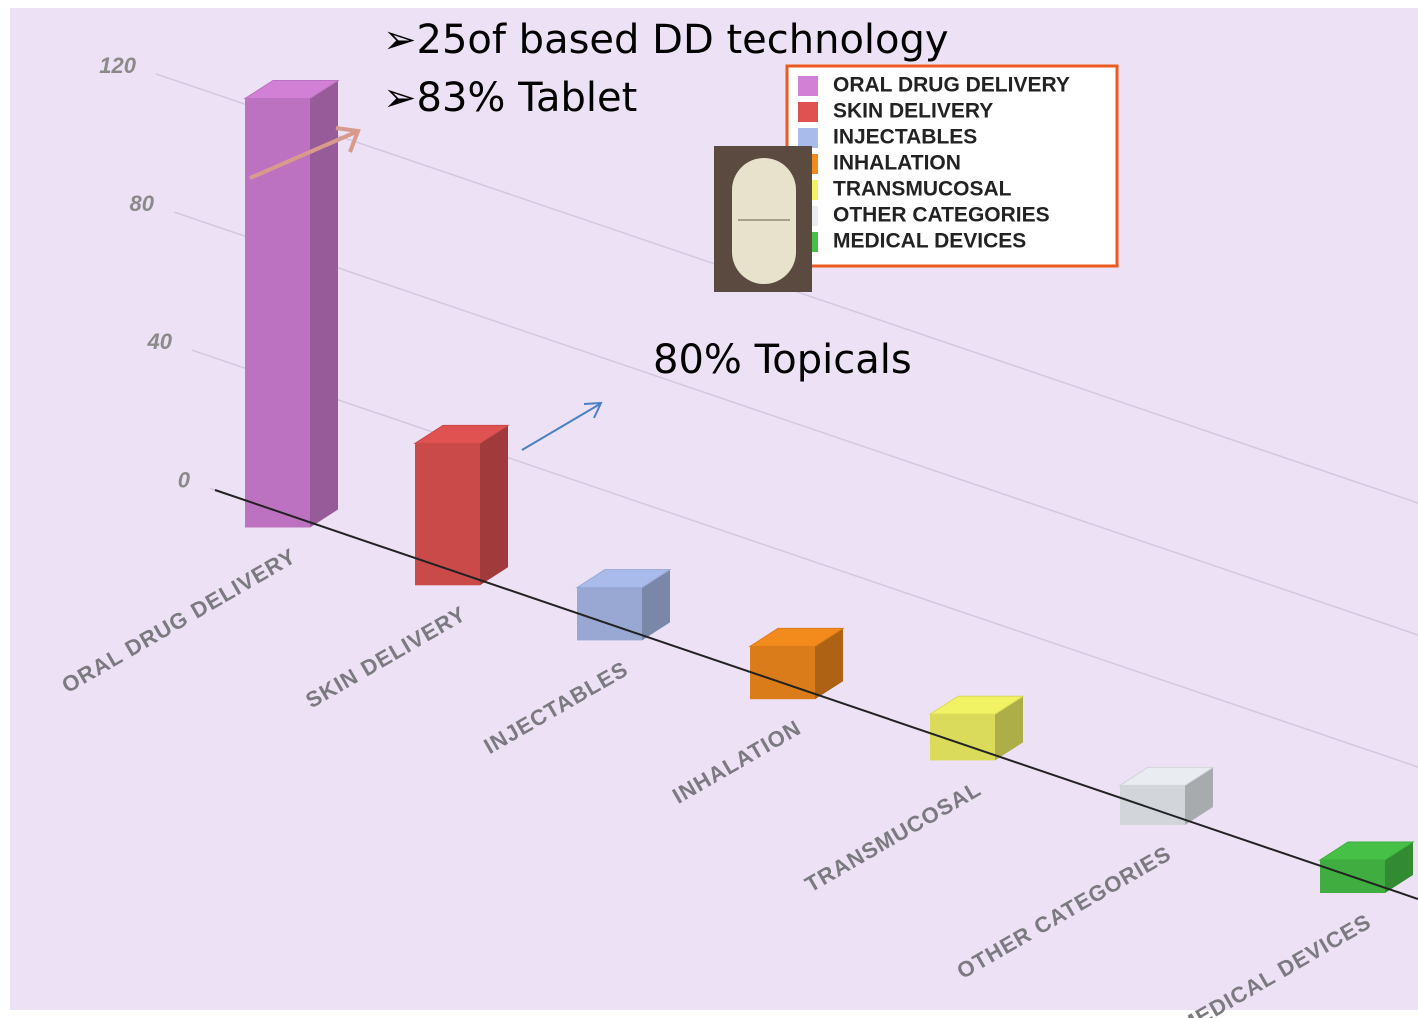  Describe the element at coordinates (929, 241) in the screenshot. I see `legend-label: MEDICAL DEVICES` at that location.